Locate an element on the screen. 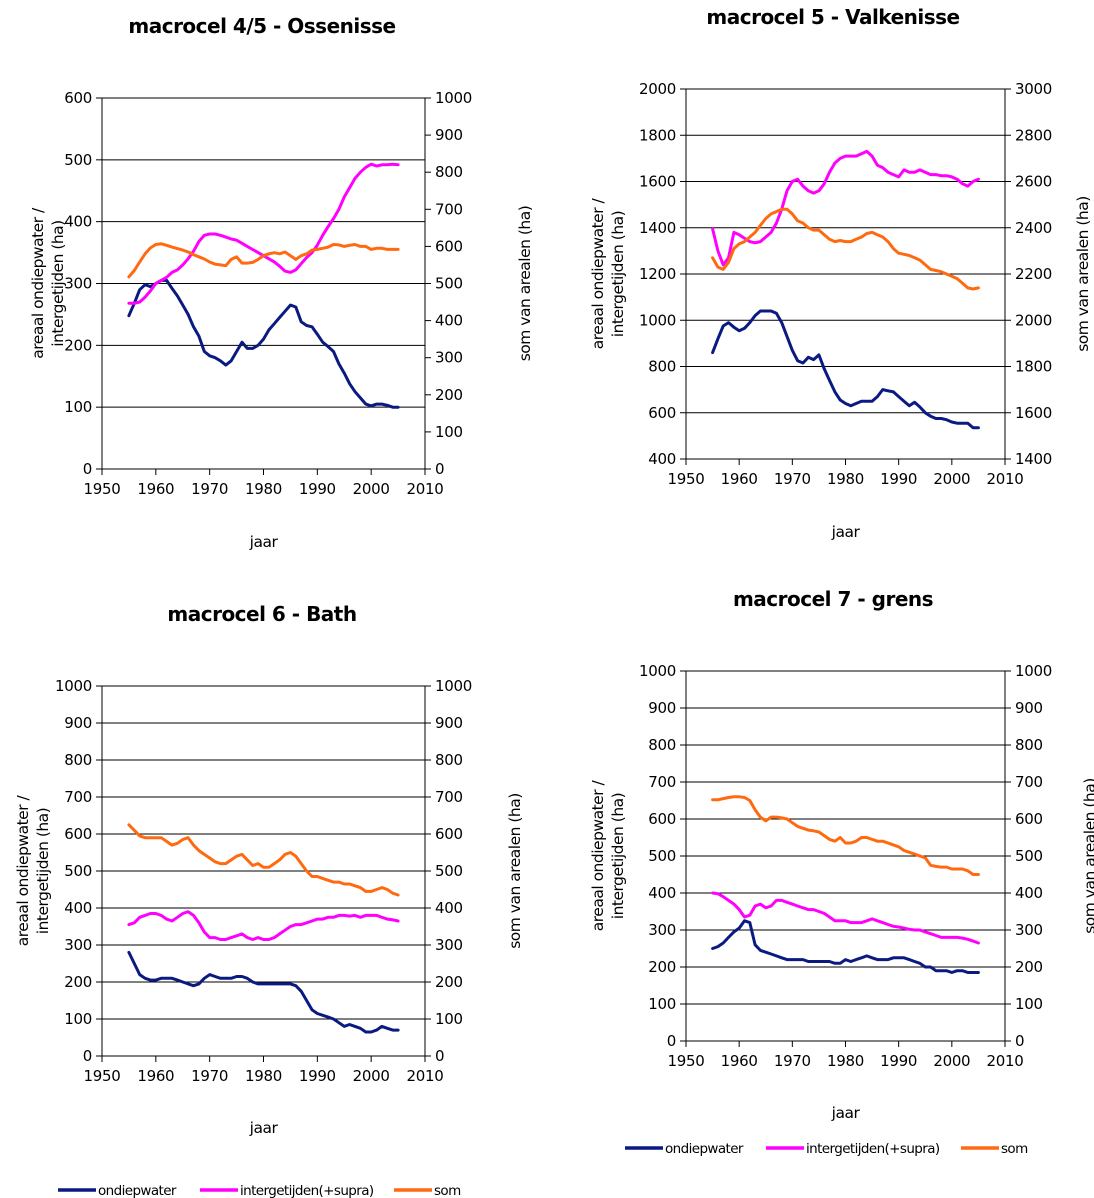 Image resolution: width=1094 pixels, height=1198 pixels. legend-left: ondiepwater intergetijden(+supra) som is located at coordinates (259, 1190).